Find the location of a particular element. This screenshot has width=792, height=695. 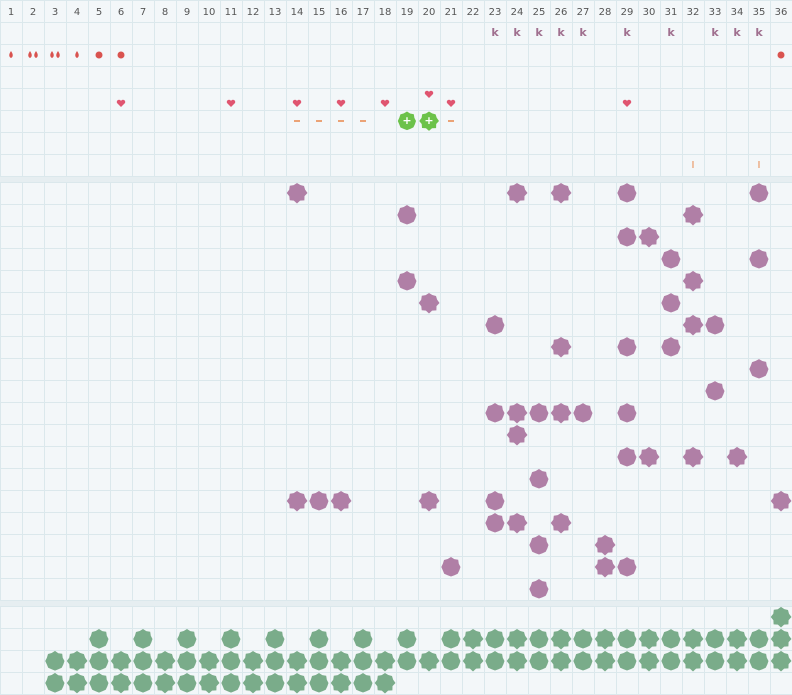

drop-icon is located at coordinates (11, 54).